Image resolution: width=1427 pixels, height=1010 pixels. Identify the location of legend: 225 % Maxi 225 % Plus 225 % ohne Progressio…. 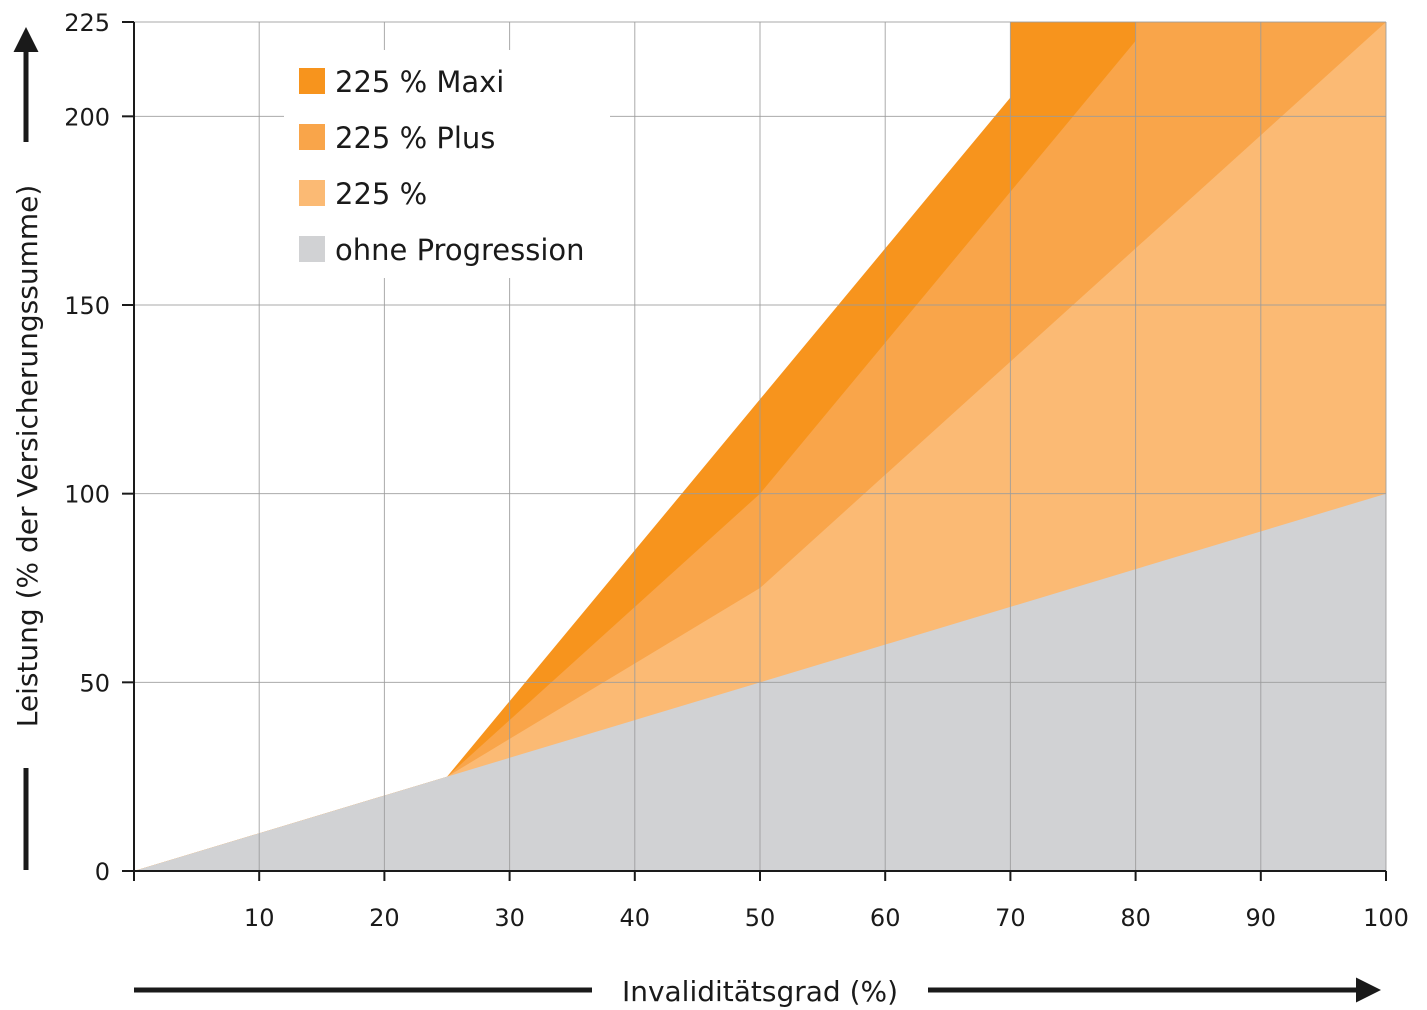
(447, 164).